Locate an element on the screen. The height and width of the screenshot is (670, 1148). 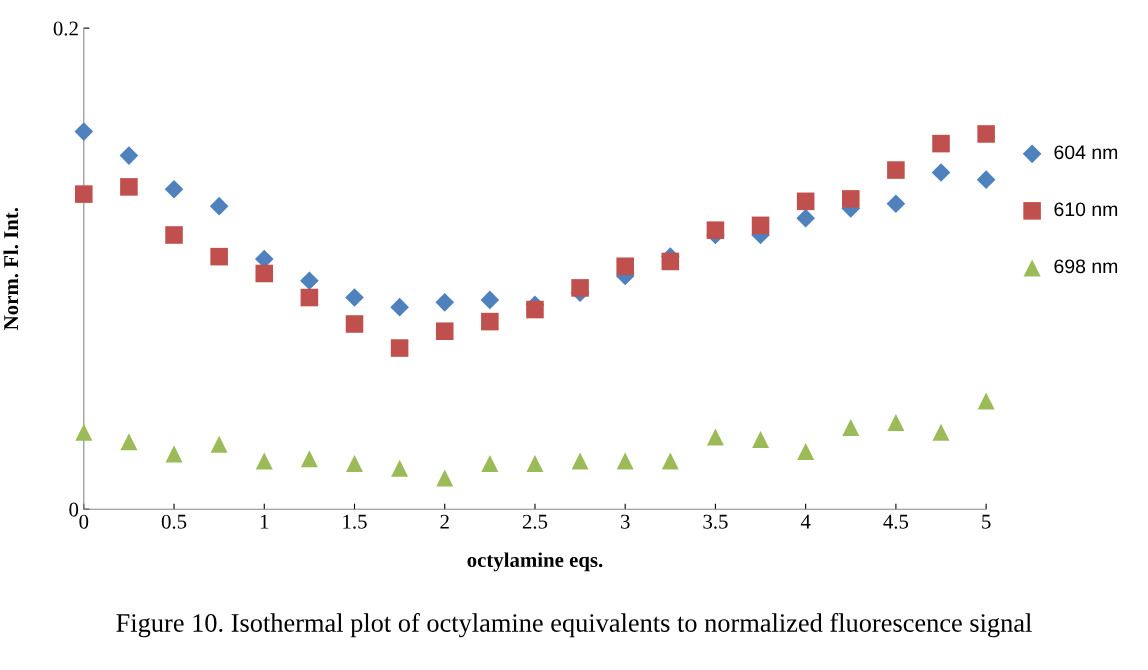
x-tick-label: 1.5 is located at coordinates (355, 521).